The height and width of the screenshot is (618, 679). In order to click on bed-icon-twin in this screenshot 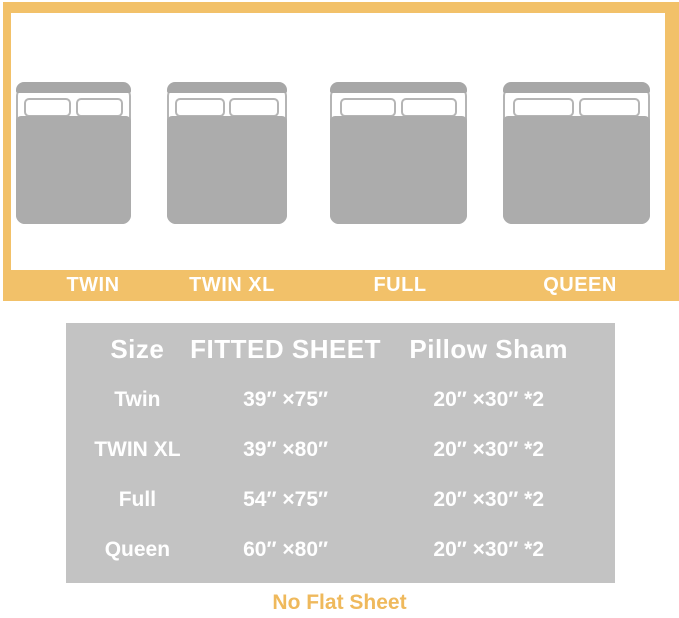, I will do `click(73, 153)`.